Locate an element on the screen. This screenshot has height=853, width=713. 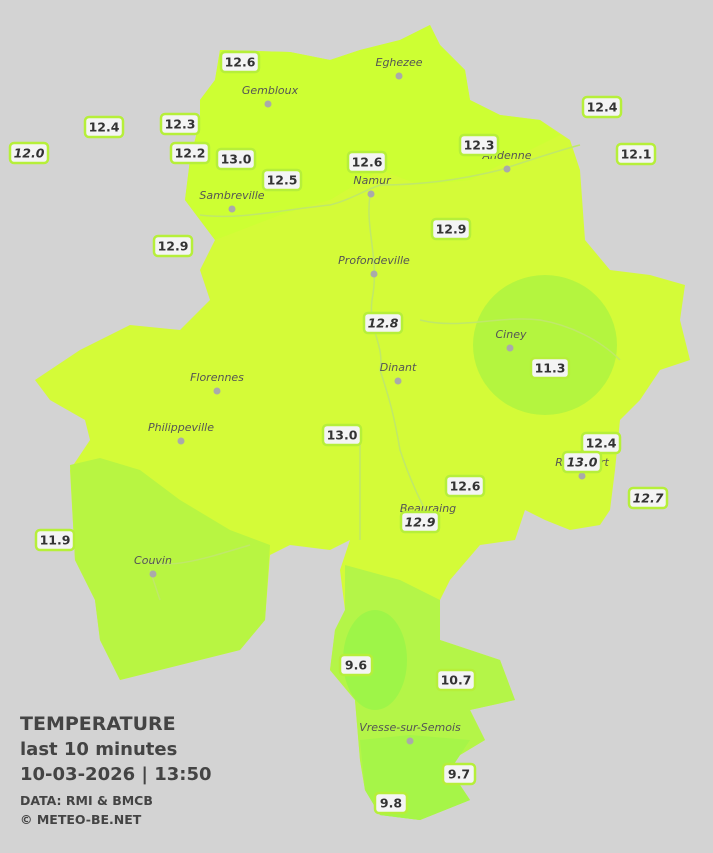
station: 9.7 is located at coordinates (459, 774).